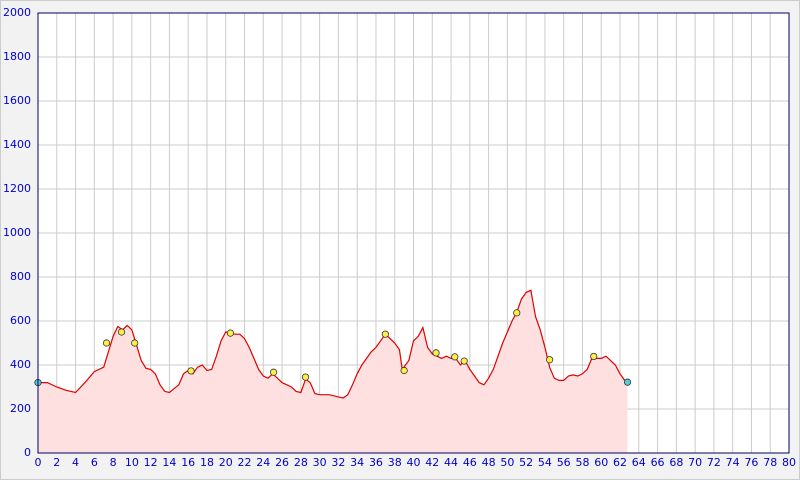 This screenshot has height=480, width=800. What do you see at coordinates (132, 462) in the screenshot?
I see `x-tick-label: 10` at bounding box center [132, 462].